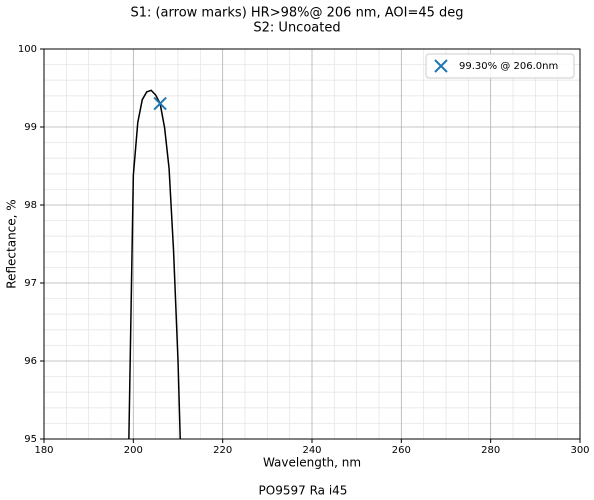 This screenshot has width=594, height=500. I want to click on x-tick-label: 200, so click(133, 450).